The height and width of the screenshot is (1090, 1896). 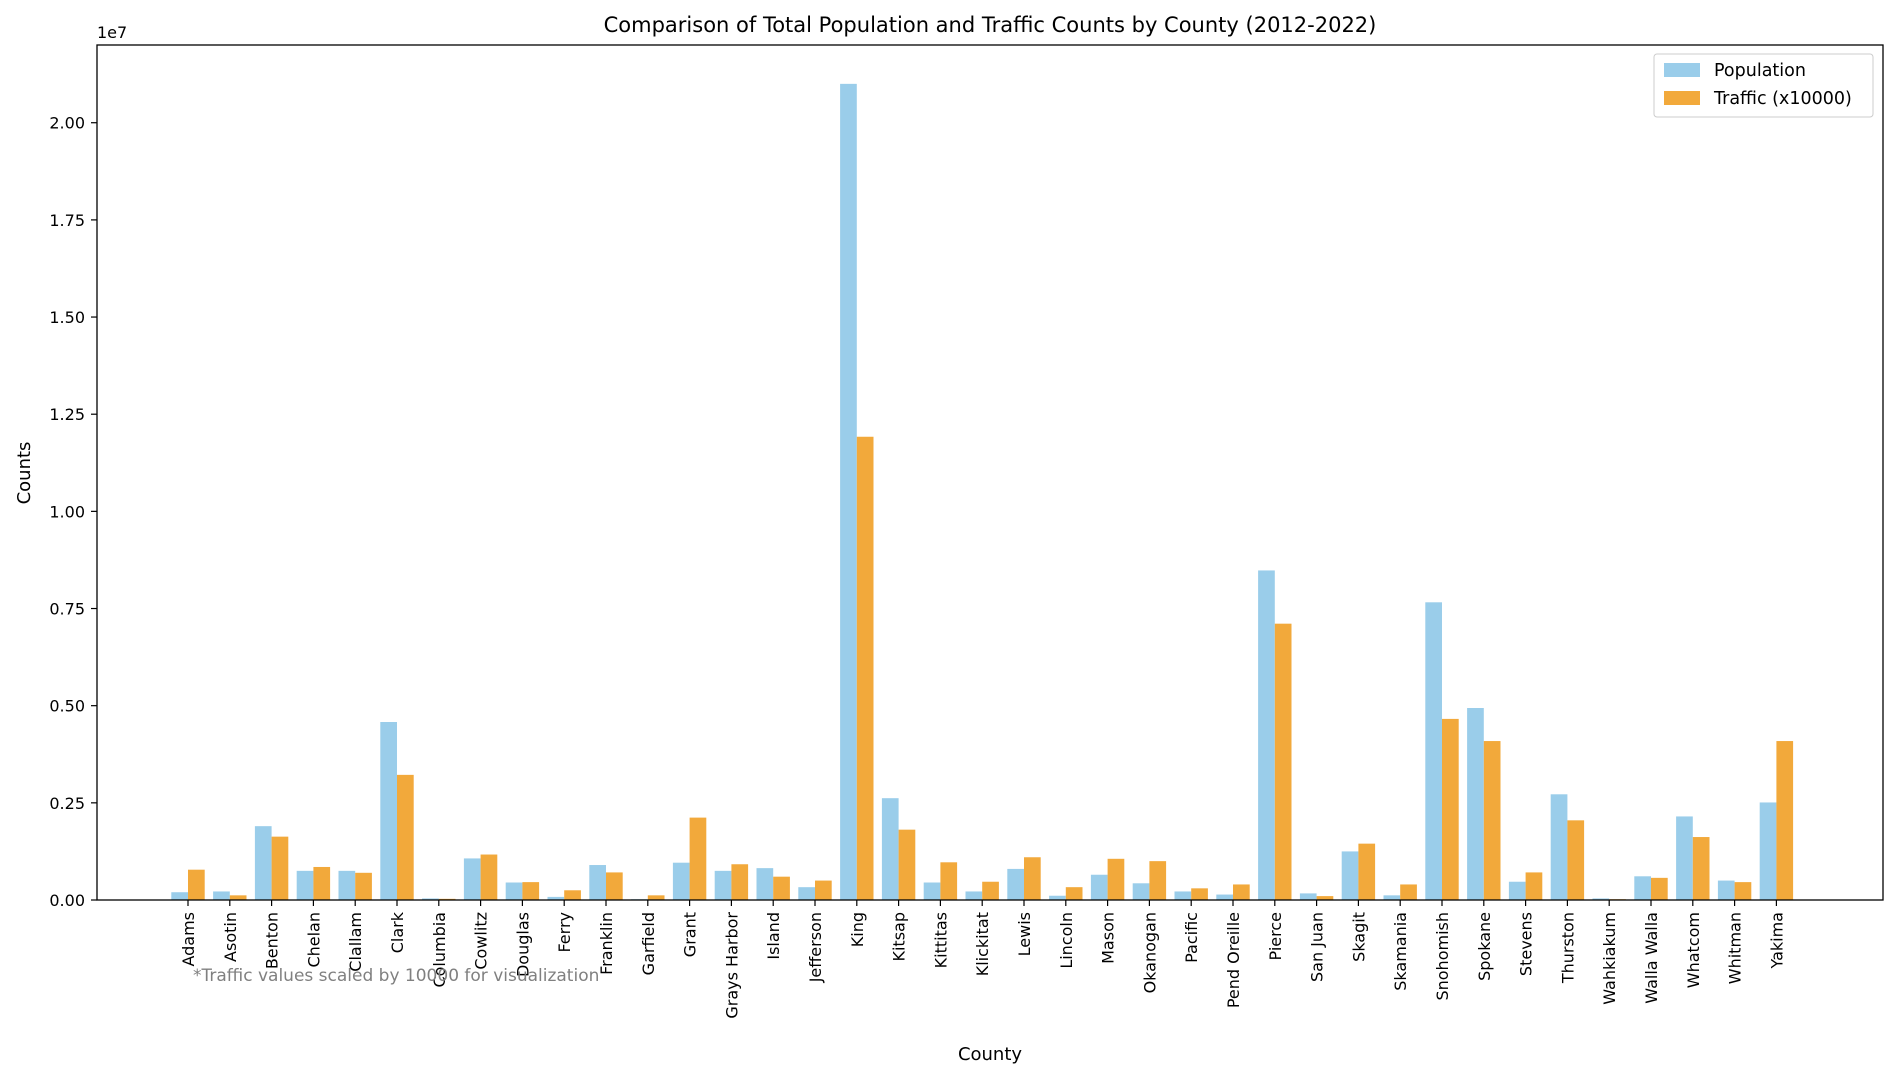 I want to click on x-tick-label-whitman: Whitman, so click(x=1735, y=948).